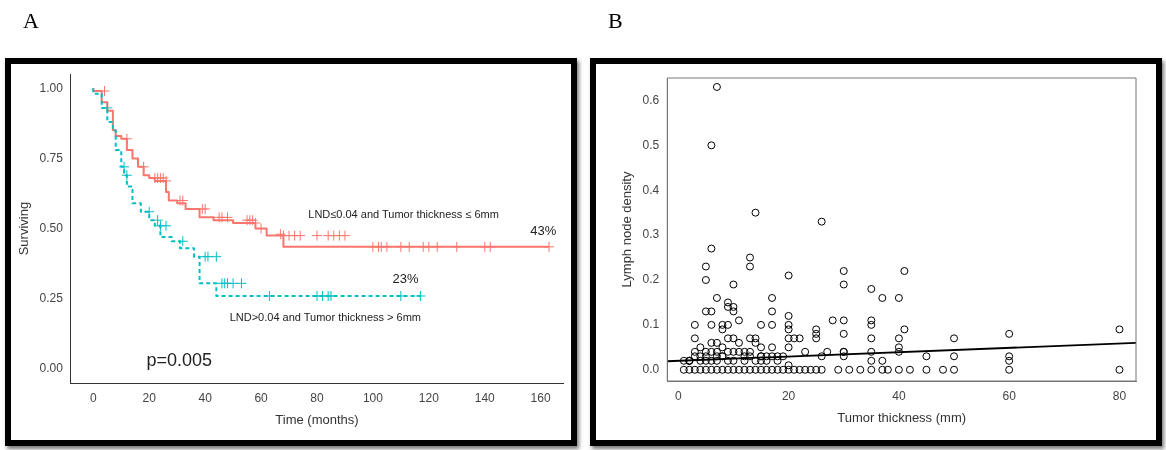 This screenshot has width=1166, height=450. I want to click on y-tick-label: 1.00, so click(51, 87).